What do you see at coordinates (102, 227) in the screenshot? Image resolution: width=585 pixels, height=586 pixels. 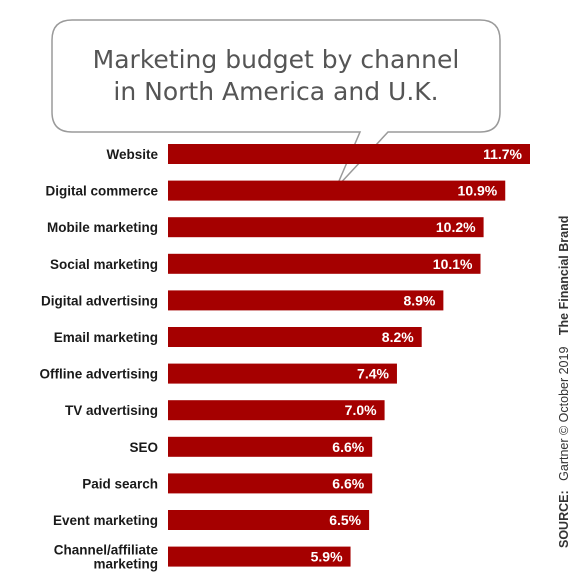 I see `category-label-2: Mobile marketing` at bounding box center [102, 227].